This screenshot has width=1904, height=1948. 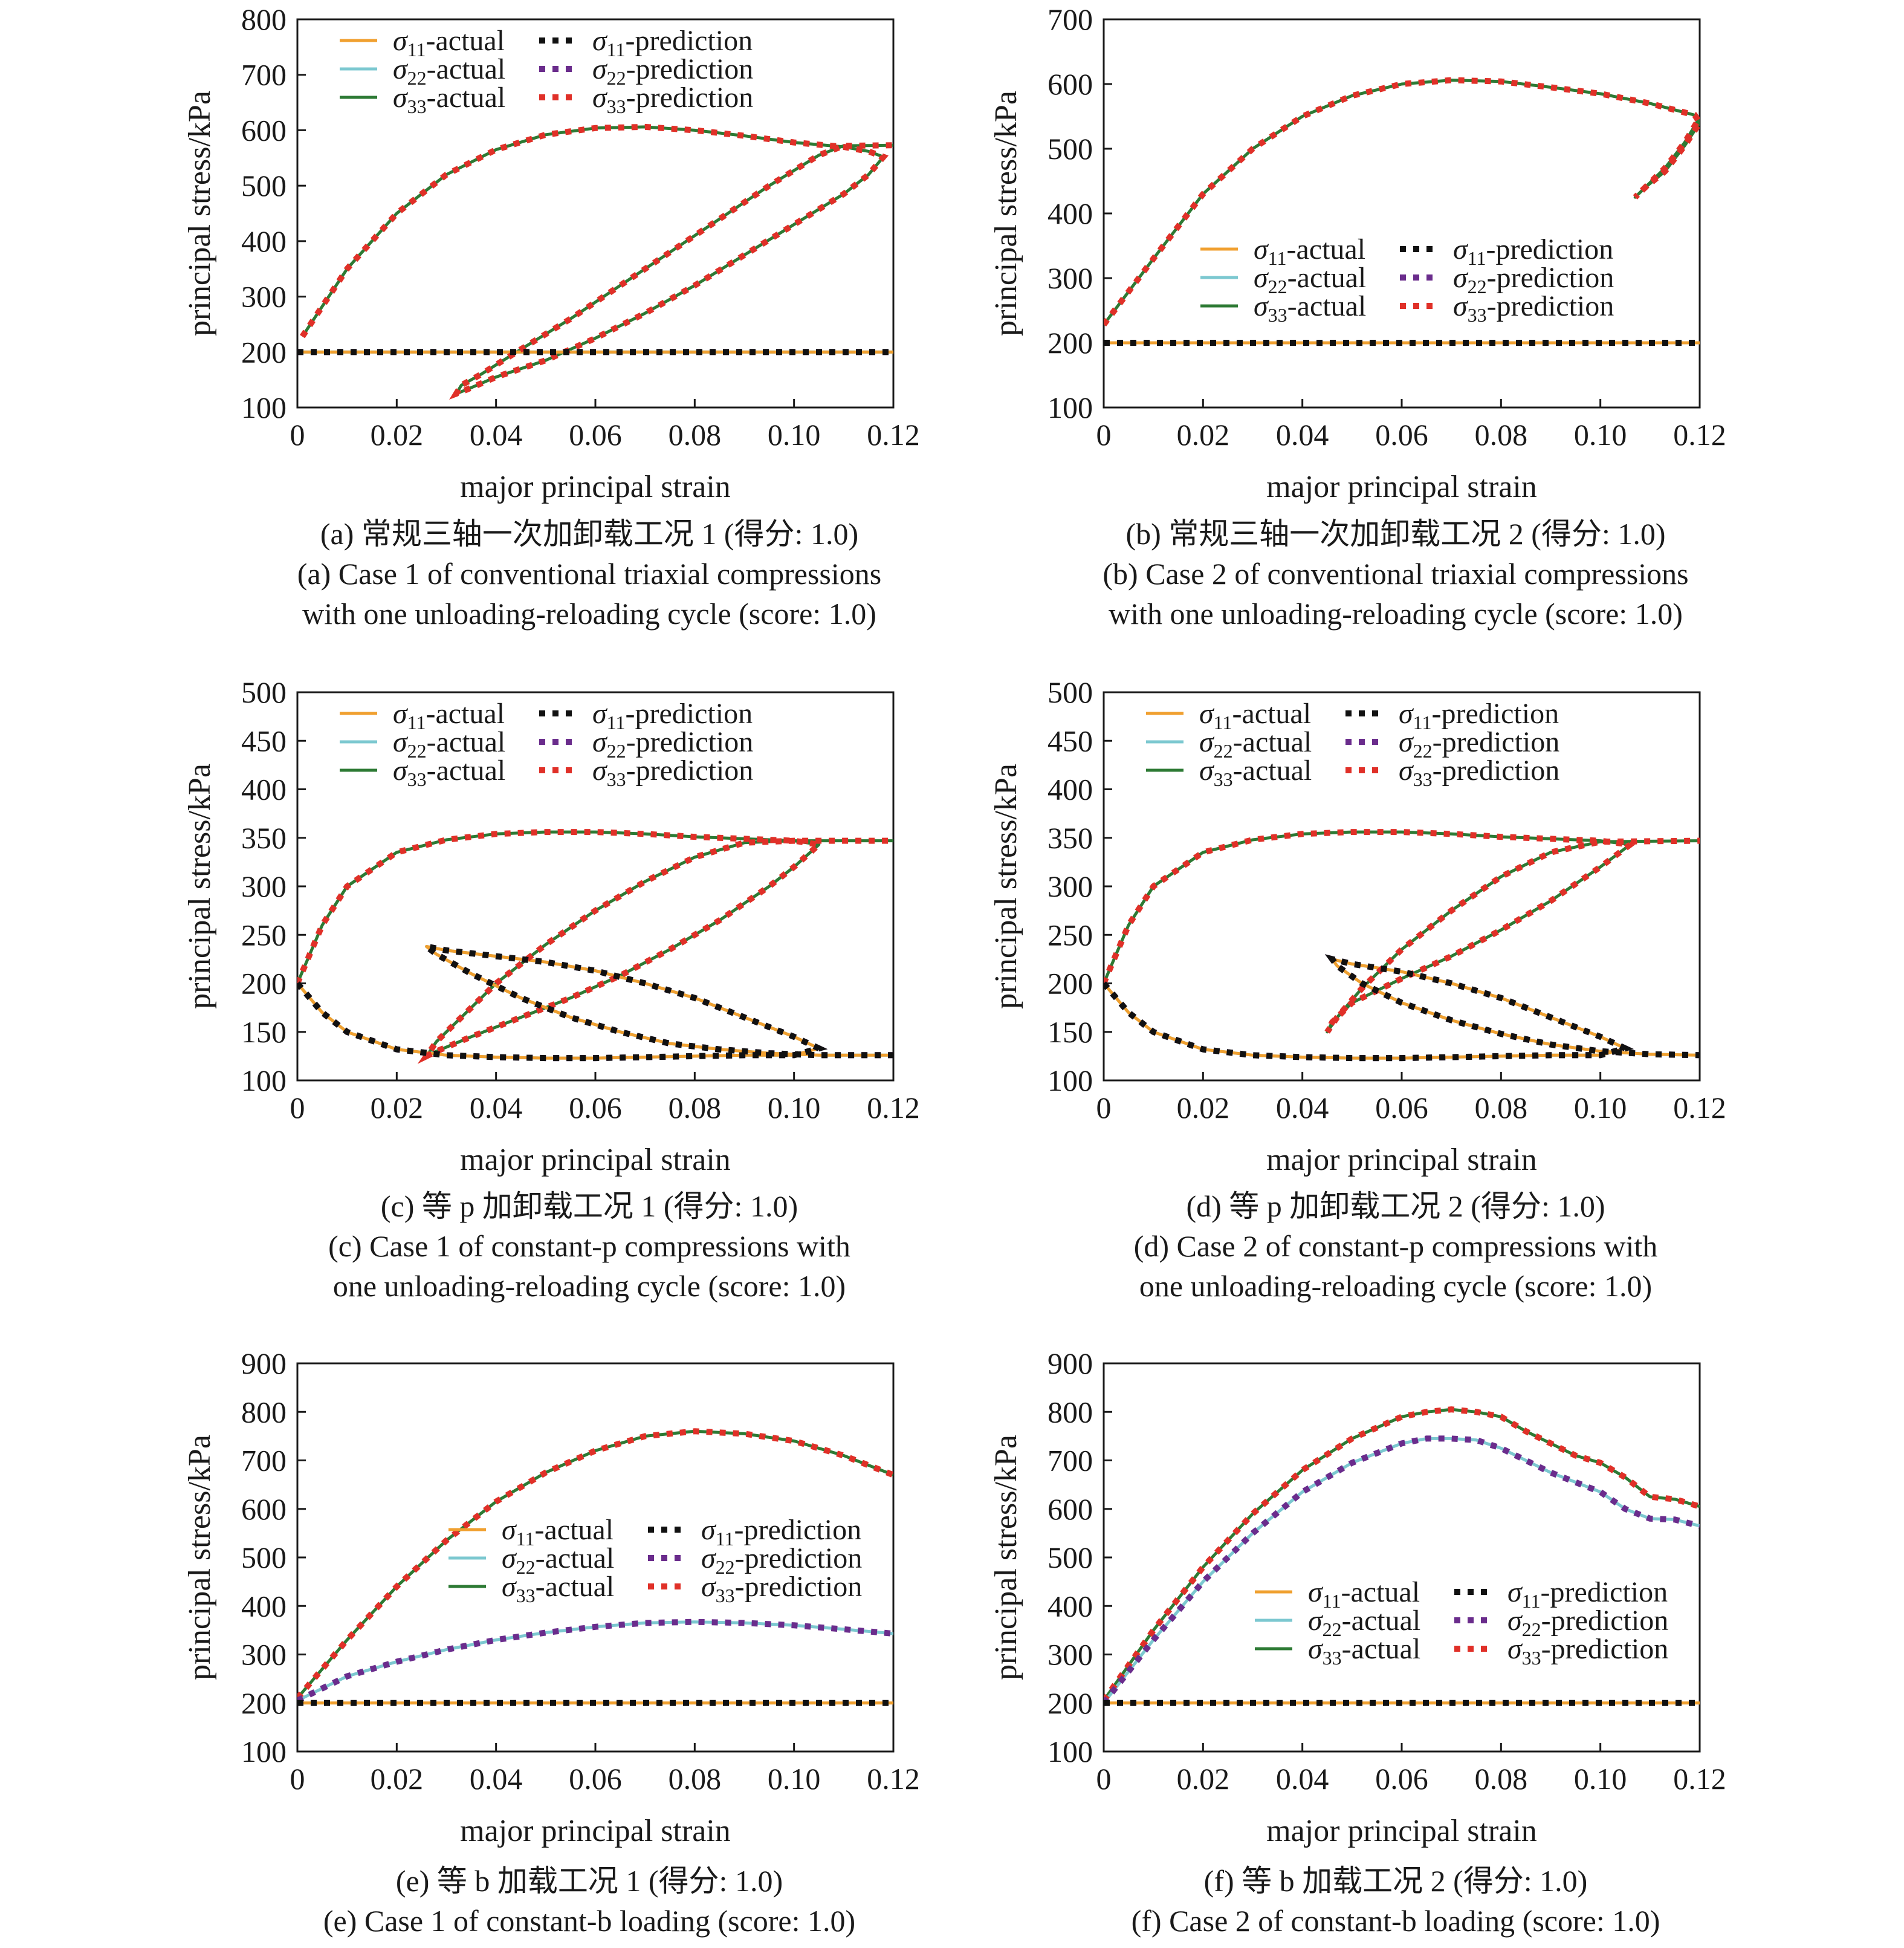 What do you see at coordinates (1070, 741) in the screenshot?
I see `y-tick-label: 450` at bounding box center [1070, 741].